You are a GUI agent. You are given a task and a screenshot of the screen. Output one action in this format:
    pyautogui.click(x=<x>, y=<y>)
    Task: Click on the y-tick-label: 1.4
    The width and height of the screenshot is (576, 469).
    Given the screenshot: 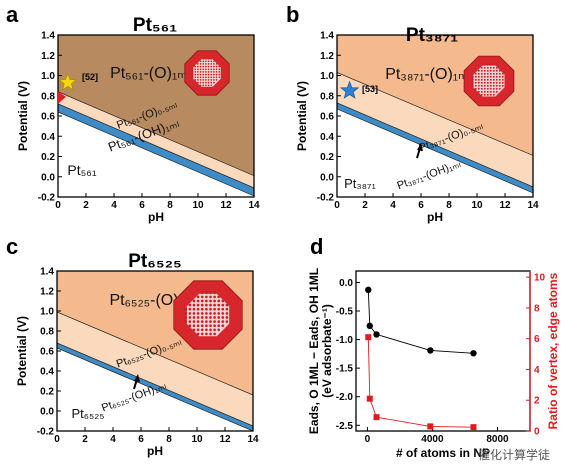 What is the action you would take?
    pyautogui.click(x=47, y=272)
    